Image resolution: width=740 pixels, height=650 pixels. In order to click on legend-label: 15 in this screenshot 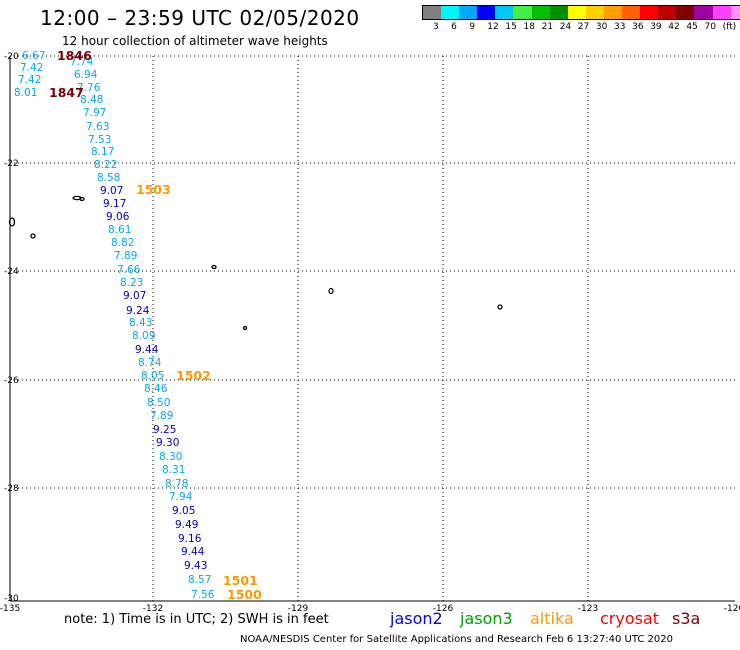, I will do `click(511, 27)`.